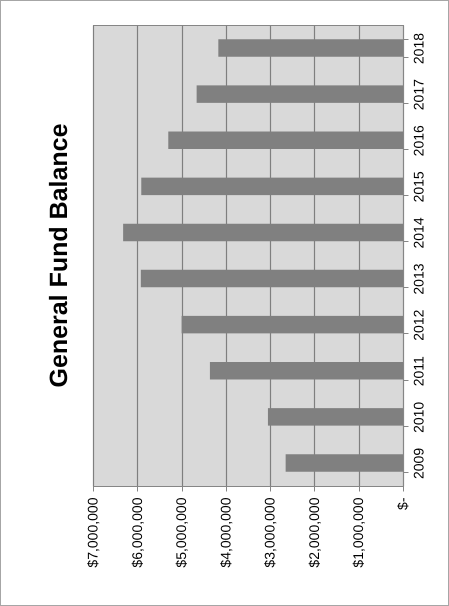  What do you see at coordinates (418, 371) in the screenshot?
I see `y-tick-label: 2011` at bounding box center [418, 371].